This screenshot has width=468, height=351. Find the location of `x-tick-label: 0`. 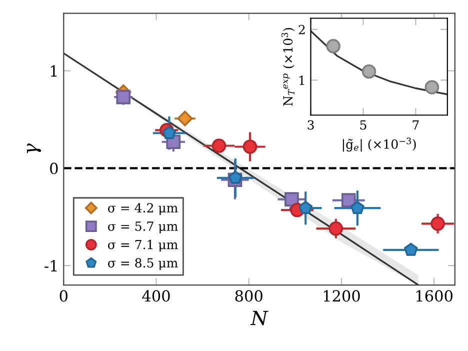

x-tick-label: 0 is located at coordinates (64, 296).